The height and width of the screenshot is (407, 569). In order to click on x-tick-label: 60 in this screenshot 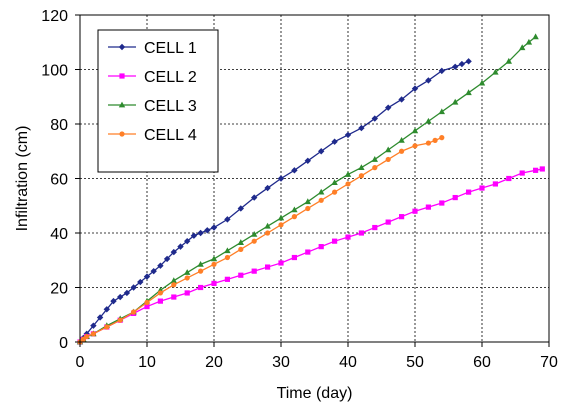, I will do `click(482, 362)`.